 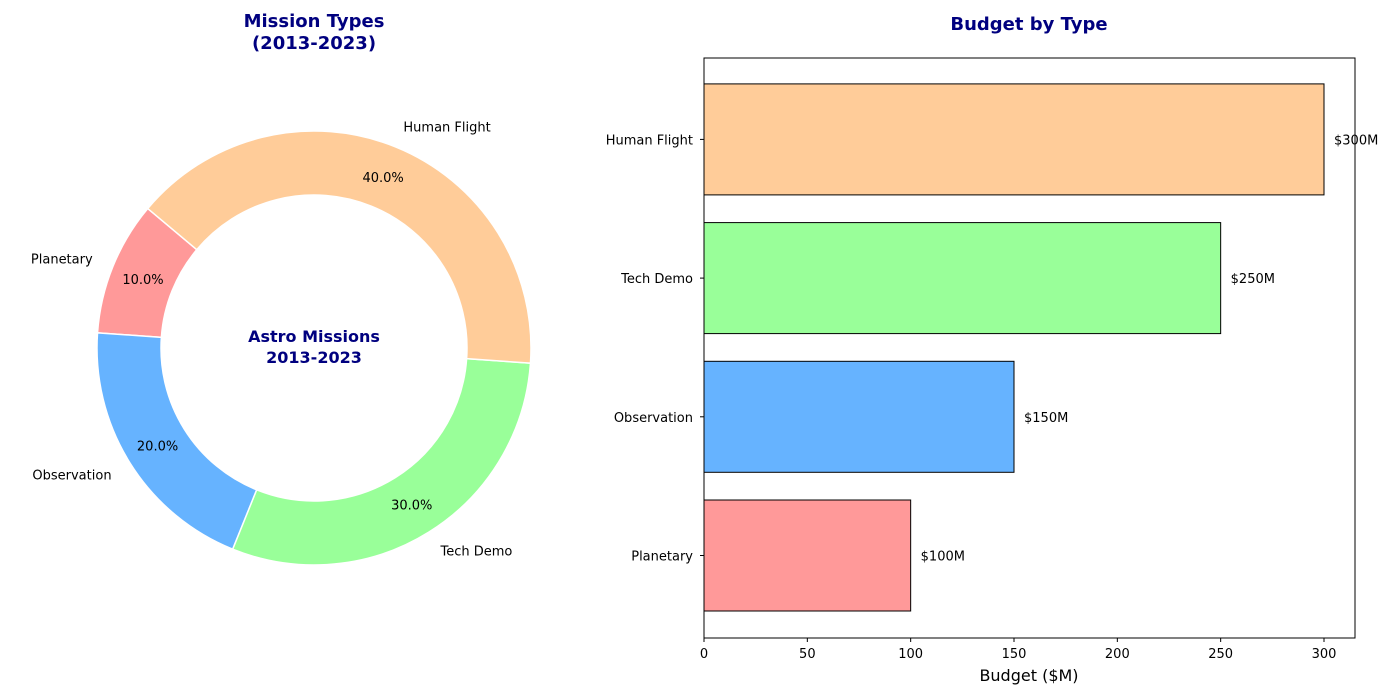 What do you see at coordinates (704, 654) in the screenshot?
I see `x-tick-label: 0` at bounding box center [704, 654].